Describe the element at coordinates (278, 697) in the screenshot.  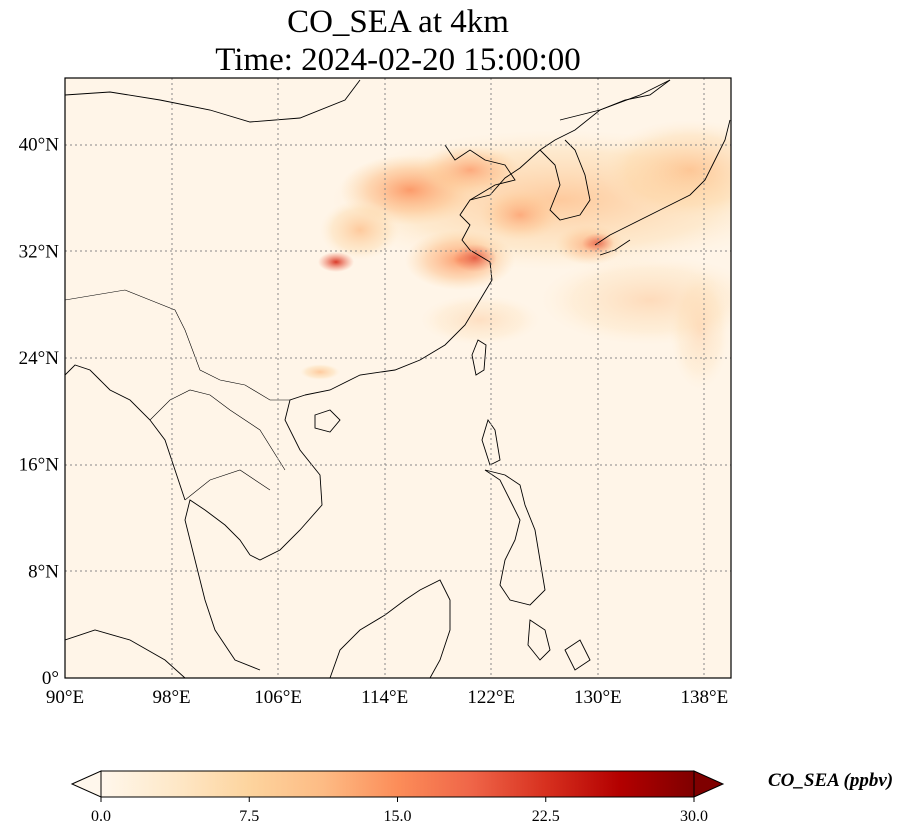
I see `lon-tick-label: 106°E` at that location.